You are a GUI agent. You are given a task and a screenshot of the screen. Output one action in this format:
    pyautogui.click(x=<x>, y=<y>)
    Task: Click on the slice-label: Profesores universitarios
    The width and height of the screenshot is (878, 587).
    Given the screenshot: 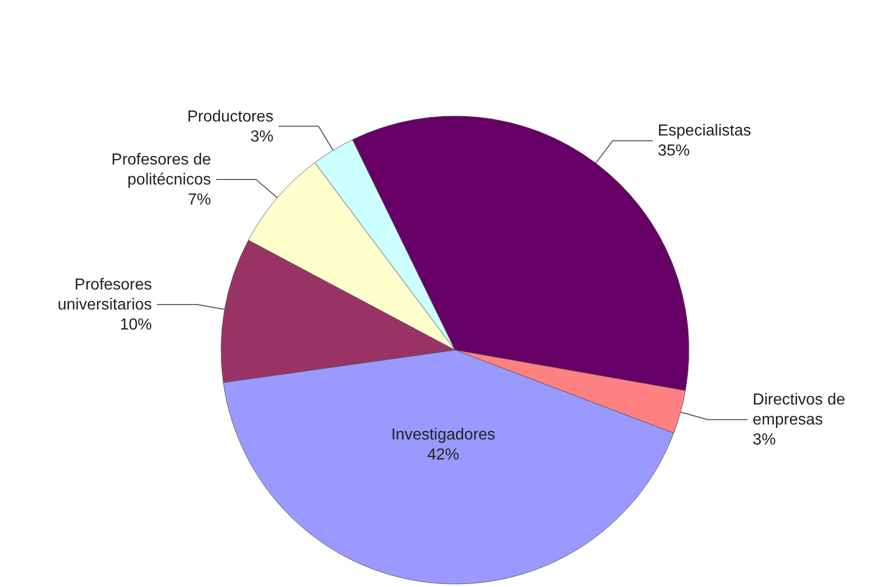 What is the action you would take?
    pyautogui.click(x=105, y=295)
    